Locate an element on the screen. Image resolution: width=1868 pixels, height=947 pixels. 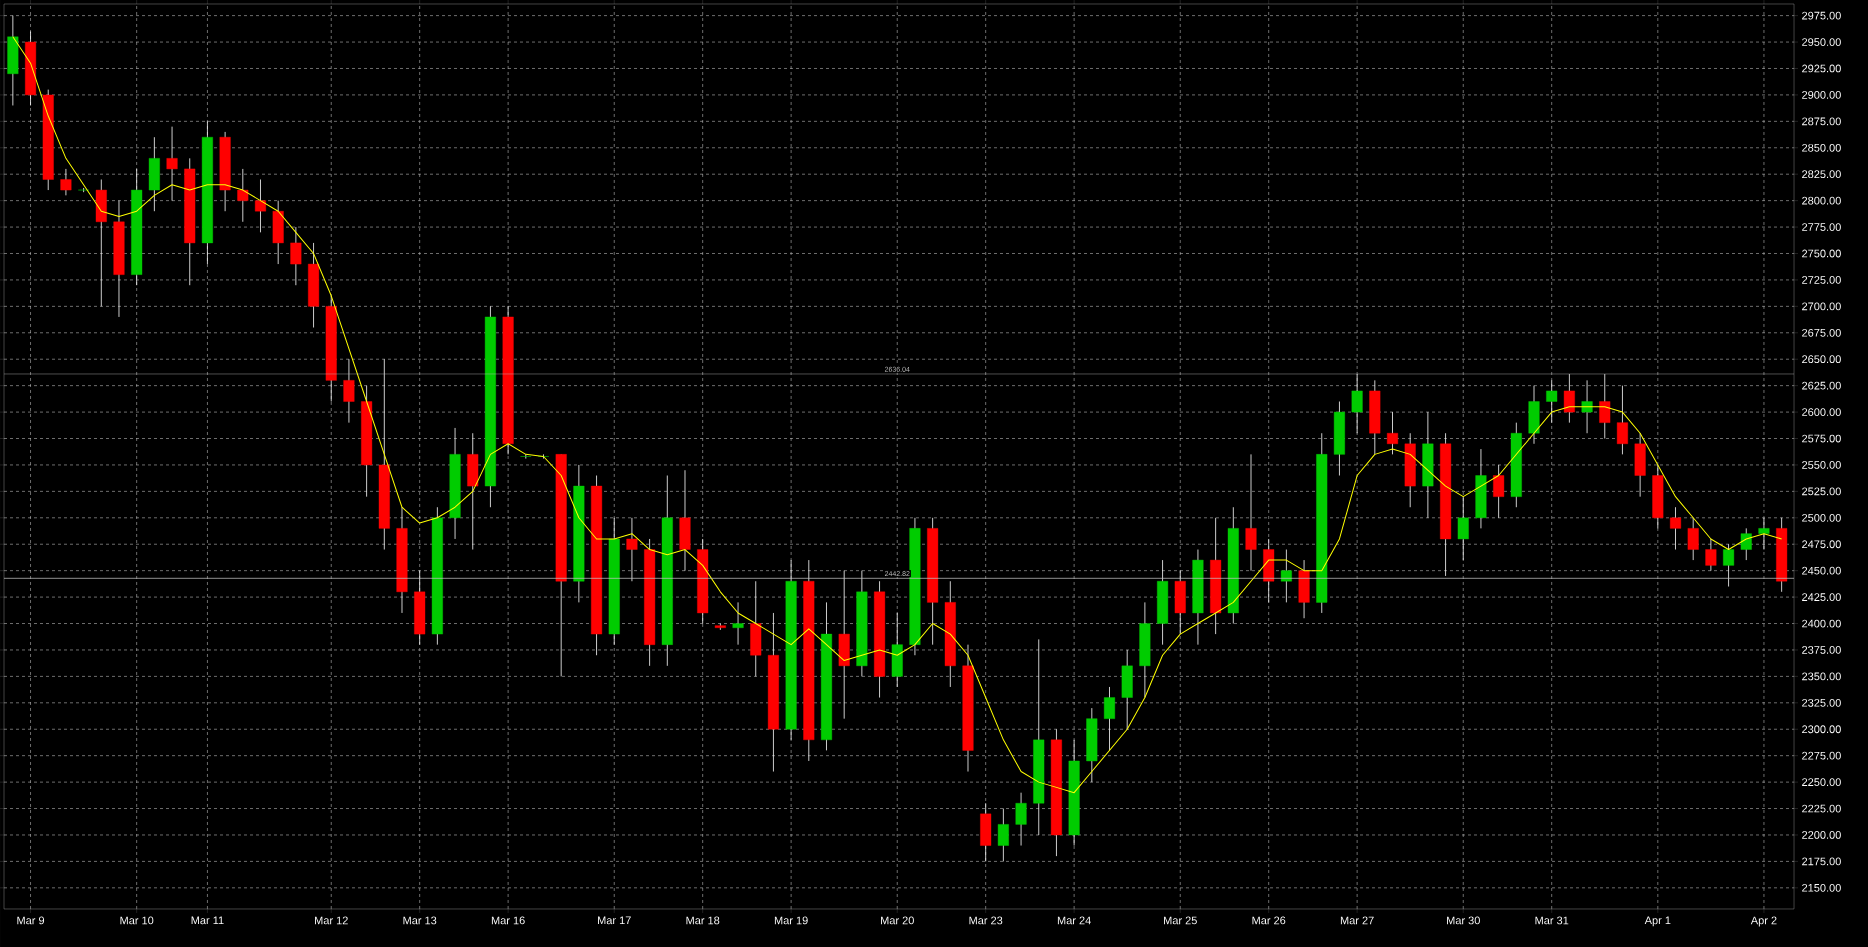
y-tick-label: 2725.00 is located at coordinates (1821, 280).